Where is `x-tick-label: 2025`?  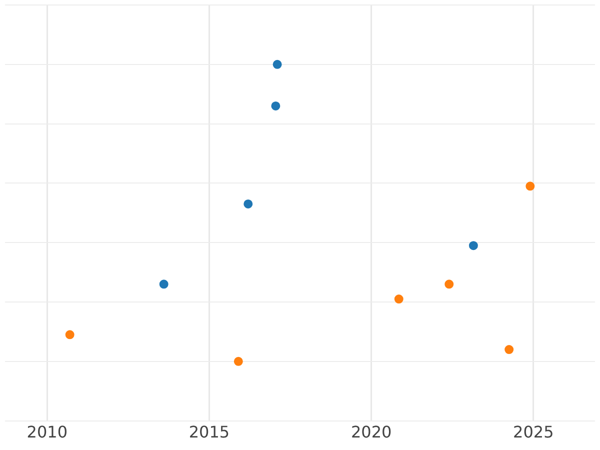
x-tick-label: 2025 is located at coordinates (533, 432).